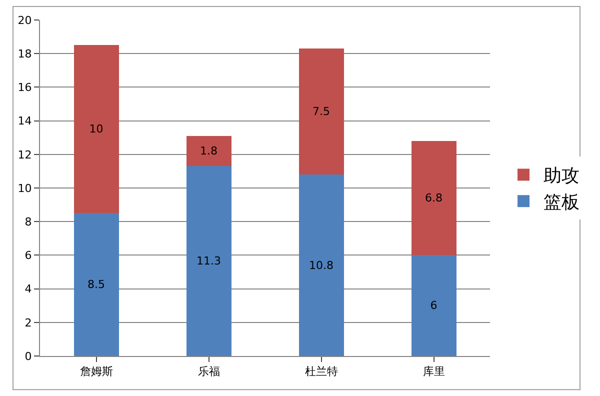 Image resolution: width=600 pixels, height=396 pixels. What do you see at coordinates (28, 356) in the screenshot?
I see `y-tick-label: 0` at bounding box center [28, 356].